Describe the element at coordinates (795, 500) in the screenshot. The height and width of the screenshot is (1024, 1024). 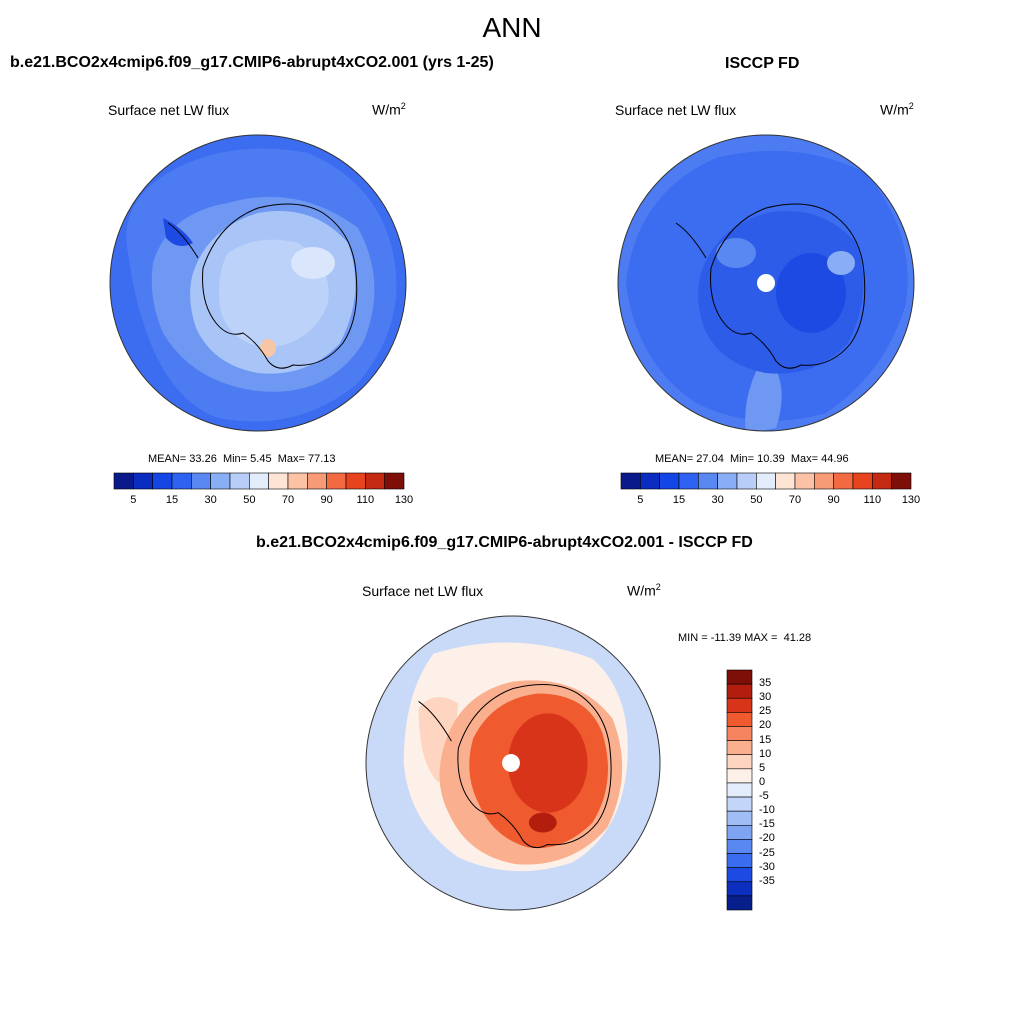
I see `right-colorbar-tick-label: 70` at that location.